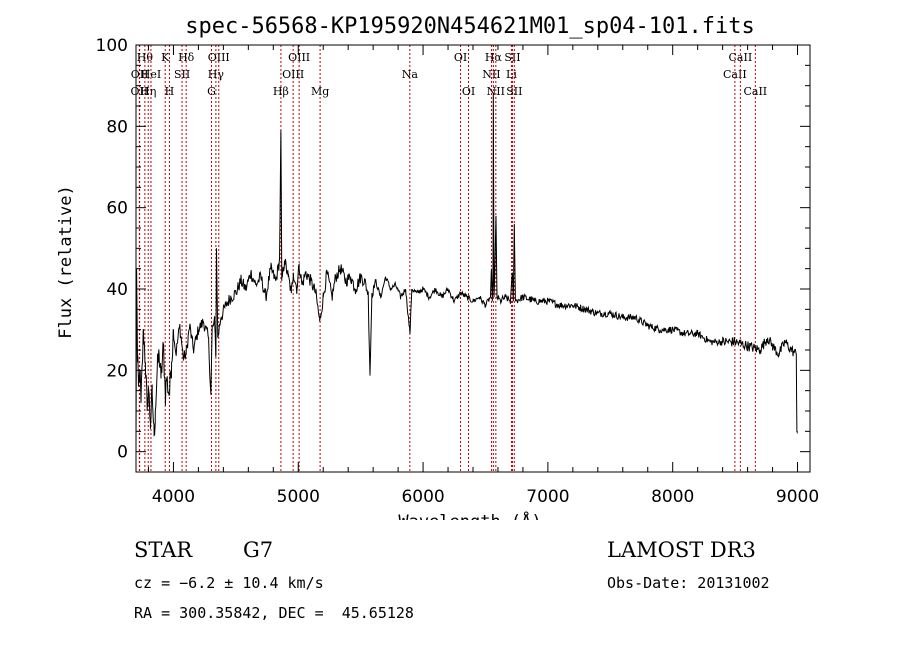  Describe the element at coordinates (216, 74) in the screenshot. I see `line-marker-label: Hγ` at that location.